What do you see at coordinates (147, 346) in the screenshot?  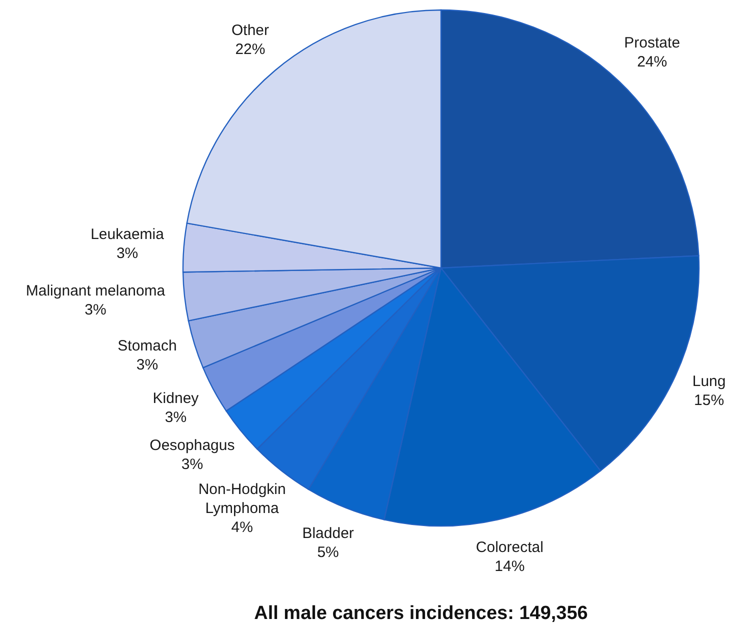 I see `slice-label: Stomach` at bounding box center [147, 346].